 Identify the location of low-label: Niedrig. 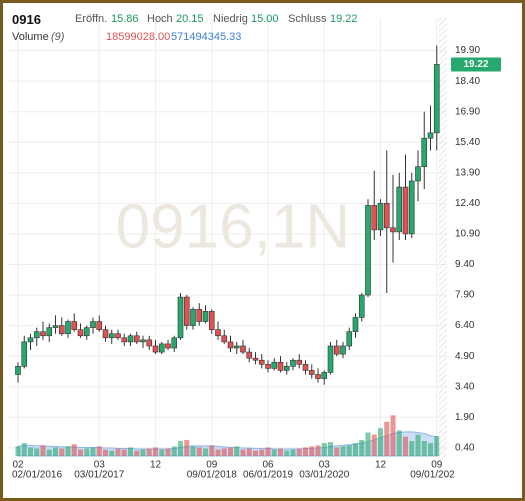
(230, 19).